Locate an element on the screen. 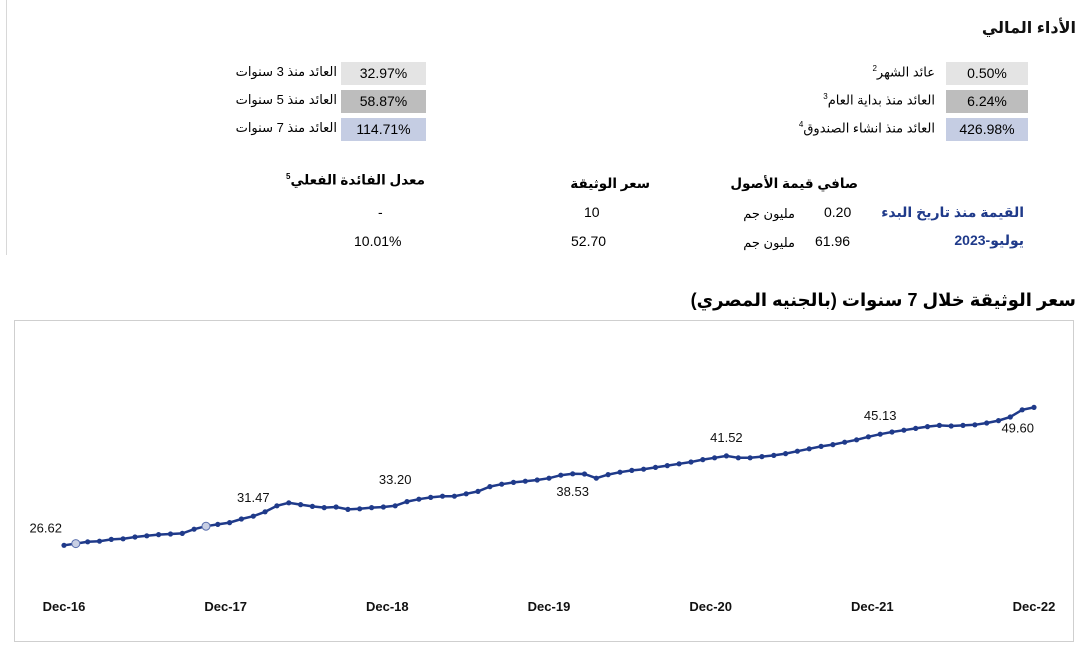 Image resolution: width=1090 pixels, height=650 pixels. data-label: 31.47 is located at coordinates (253, 497).